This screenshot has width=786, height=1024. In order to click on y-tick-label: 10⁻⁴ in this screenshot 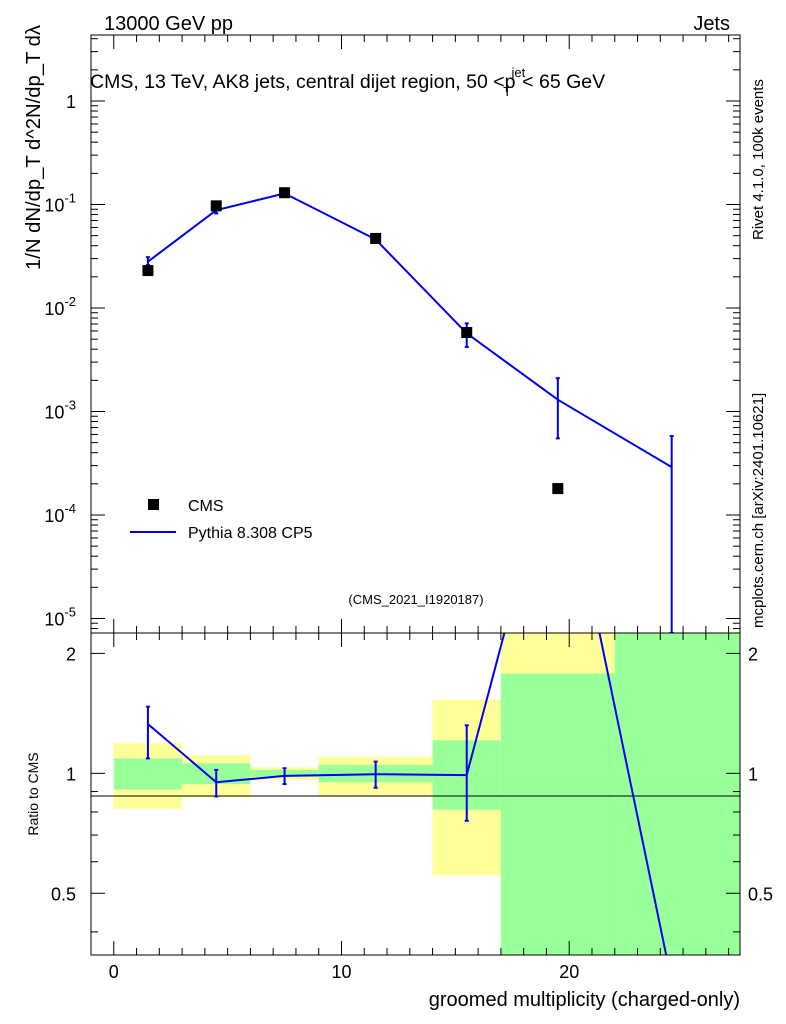, I will do `click(60, 513)`.